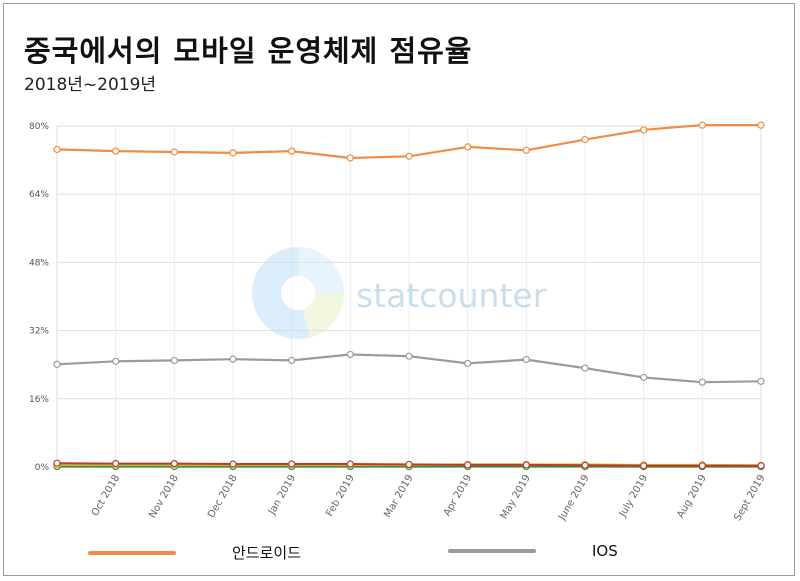  I want to click on legend-item: 안드로이드, so click(194, 552).